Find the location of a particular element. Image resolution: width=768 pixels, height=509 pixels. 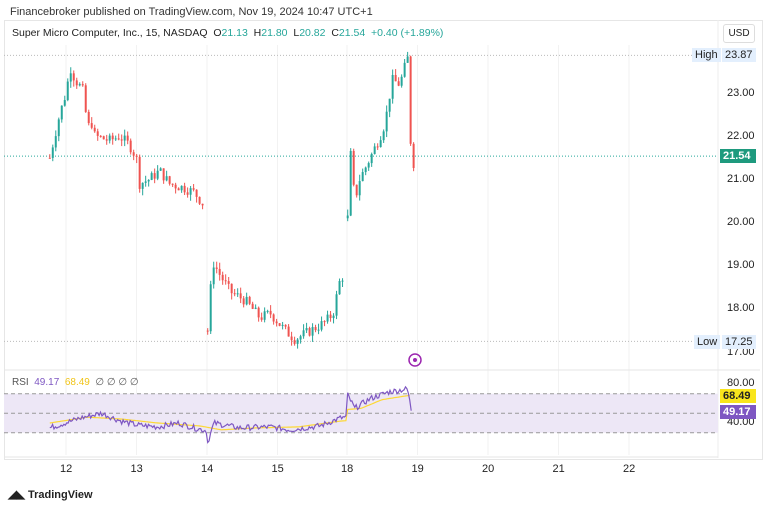

open-label: O is located at coordinates (217, 33).